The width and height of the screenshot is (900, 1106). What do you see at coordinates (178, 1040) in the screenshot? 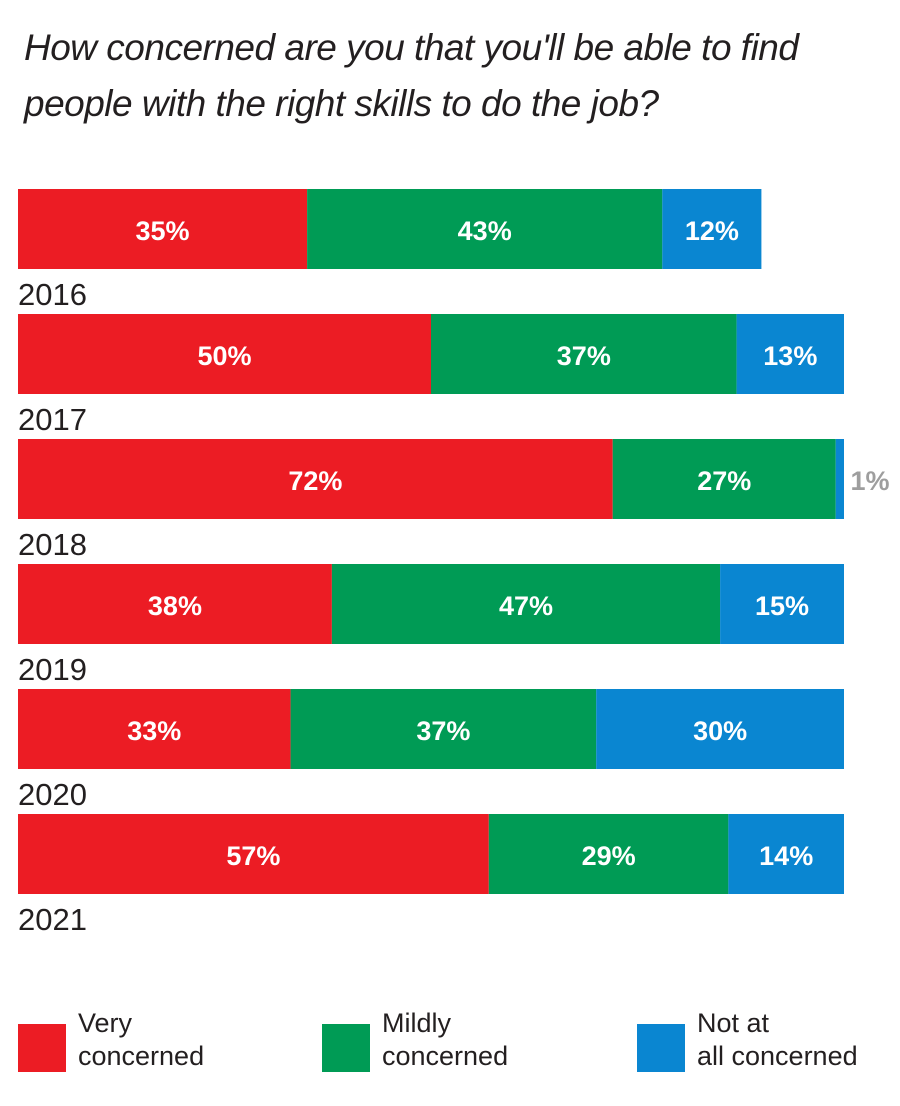
I see `legend-label-very-concerned: Very concerned` at bounding box center [178, 1040].